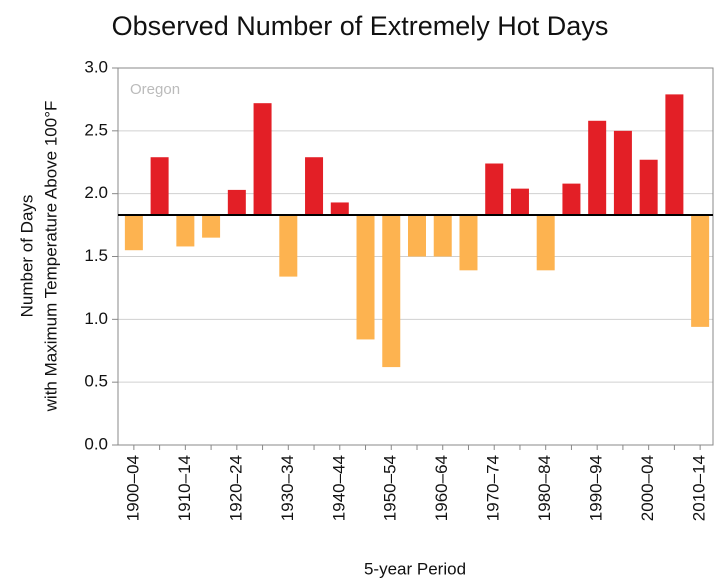 This screenshot has height=582, width=722. Describe the element at coordinates (96, 381) in the screenshot. I see `y-tick-label: 0.5` at that location.